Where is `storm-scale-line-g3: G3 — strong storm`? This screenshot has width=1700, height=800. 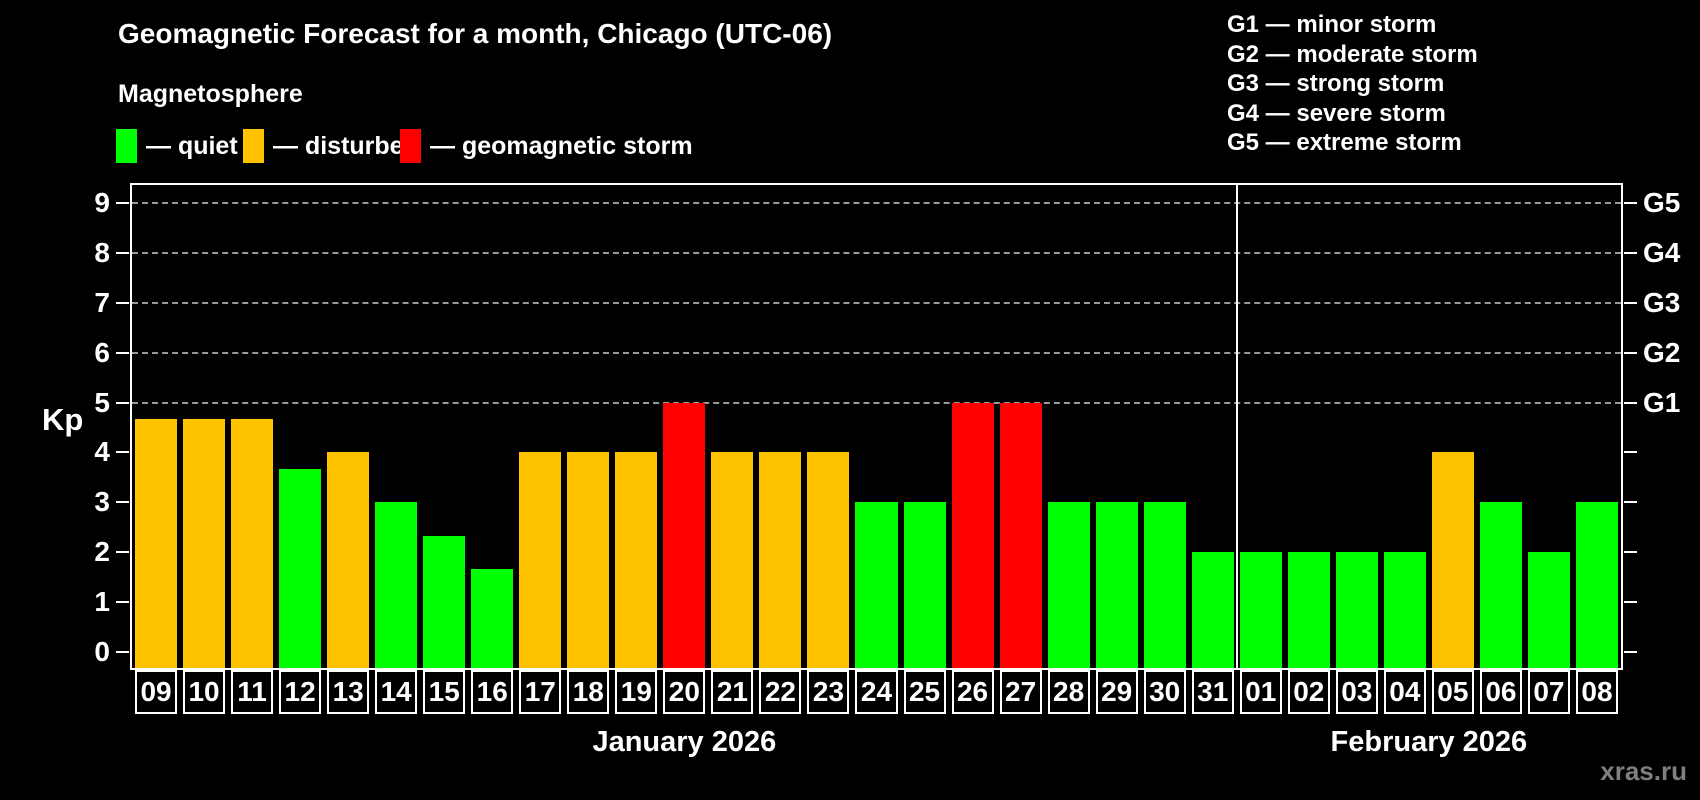 storm-scale-line-g3: G3 — strong storm is located at coordinates (1336, 83).